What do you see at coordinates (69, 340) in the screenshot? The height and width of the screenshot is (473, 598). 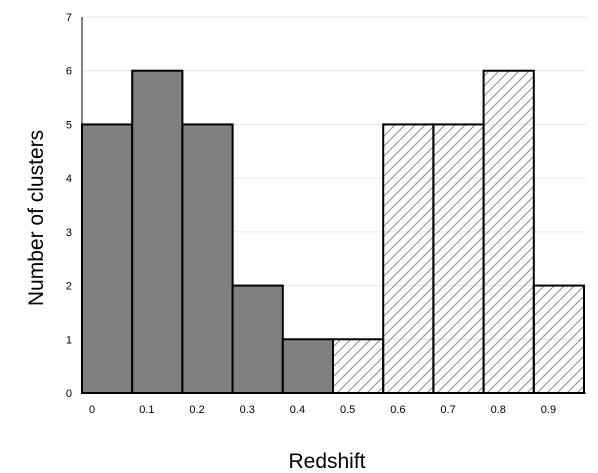 I see `y-tick-label: 1` at bounding box center [69, 340].